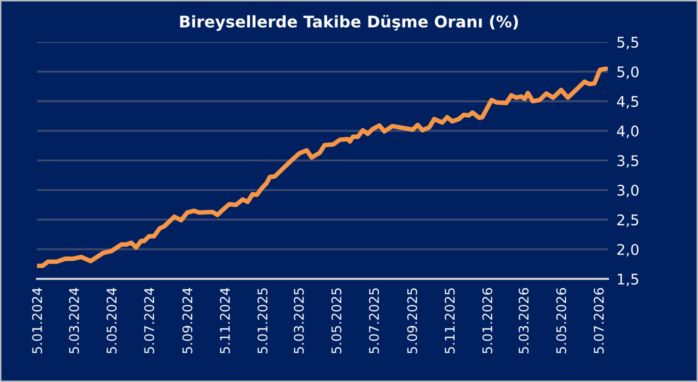 This screenshot has height=382, width=698. Describe the element at coordinates (628, 72) in the screenshot. I see `y-tick-label: 5,0` at that location.